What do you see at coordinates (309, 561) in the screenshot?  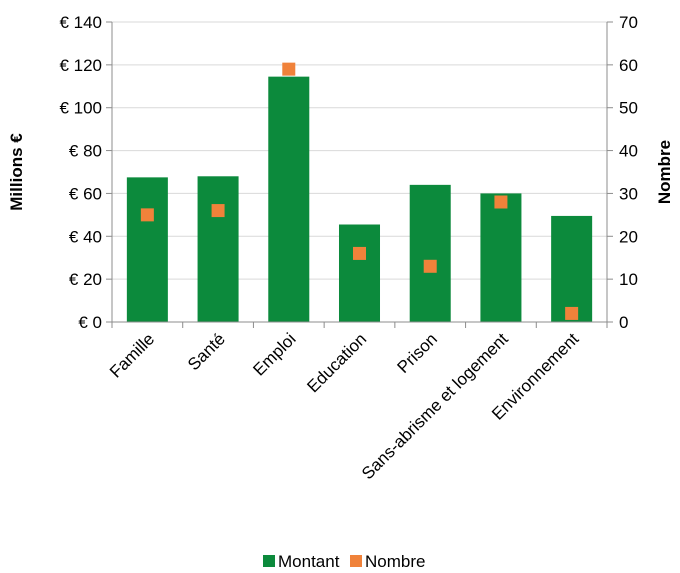 I see `legend-label-montant: Montant` at bounding box center [309, 561].